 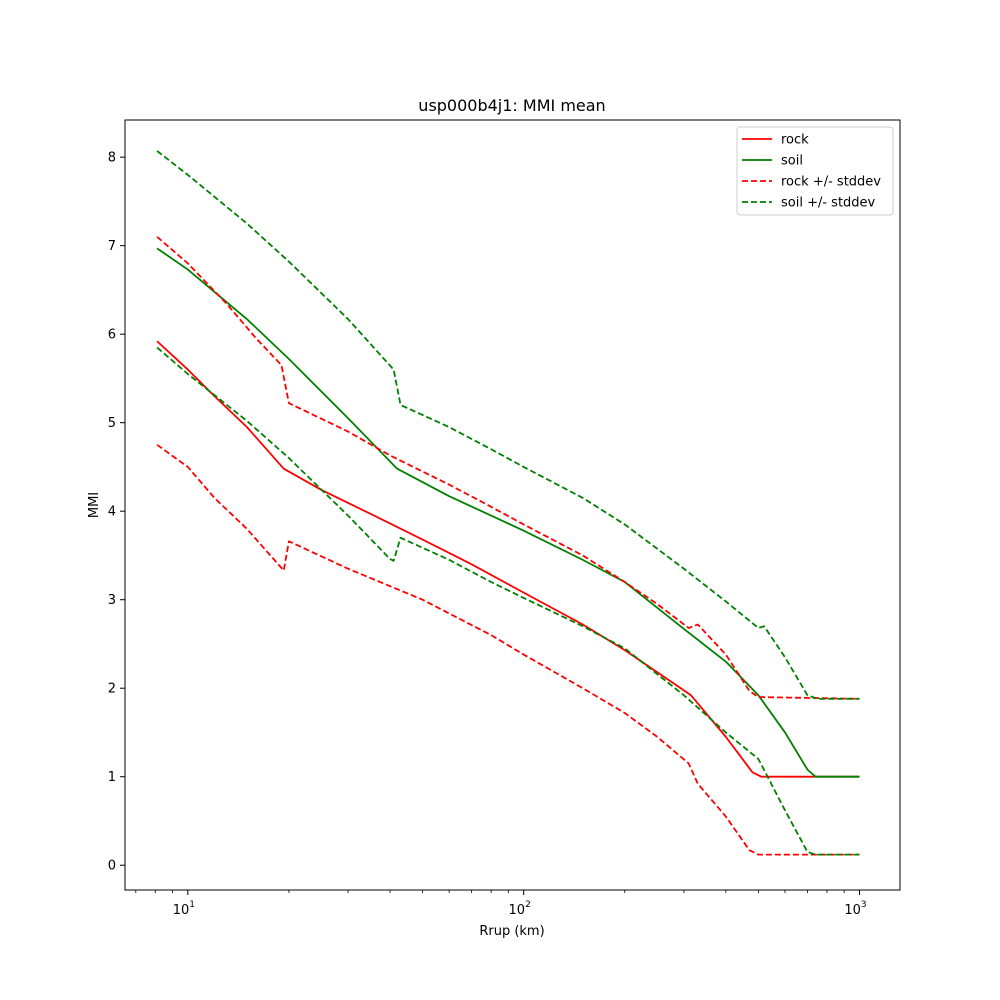 What do you see at coordinates (112, 600) in the screenshot?
I see `y-tick-label: 3` at bounding box center [112, 600].